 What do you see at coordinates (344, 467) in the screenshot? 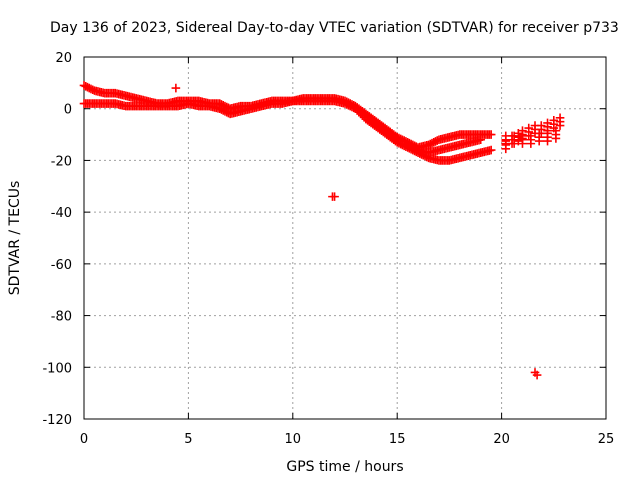
I see `x-axis-label: GPS time / hours` at bounding box center [344, 467].